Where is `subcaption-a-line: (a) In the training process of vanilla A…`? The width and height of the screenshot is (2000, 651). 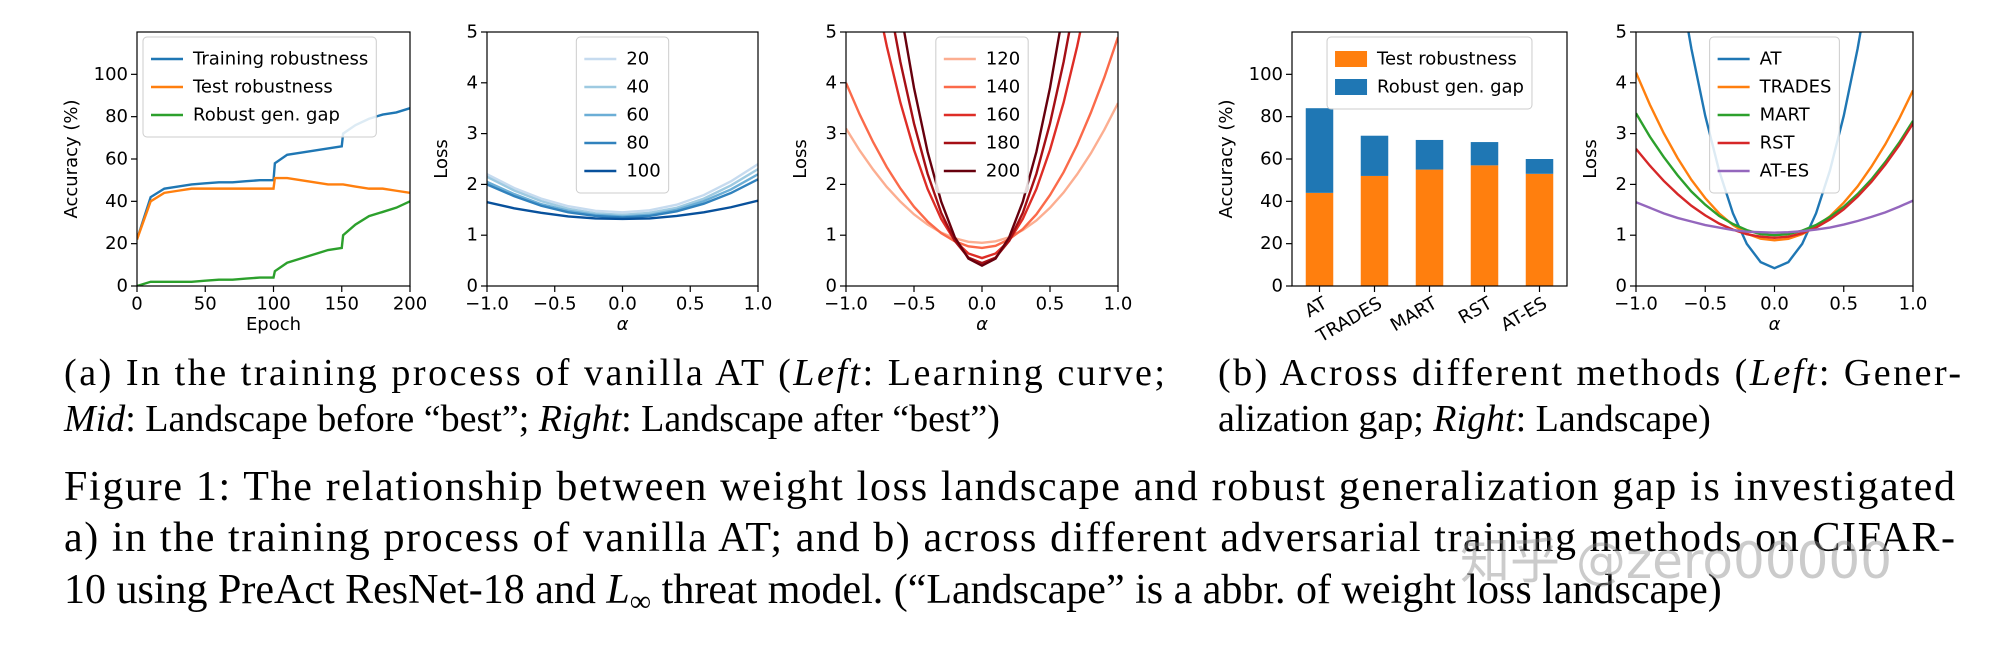 subcaption-a-line: (a) In the training process of vanilla A… is located at coordinates (614, 373).